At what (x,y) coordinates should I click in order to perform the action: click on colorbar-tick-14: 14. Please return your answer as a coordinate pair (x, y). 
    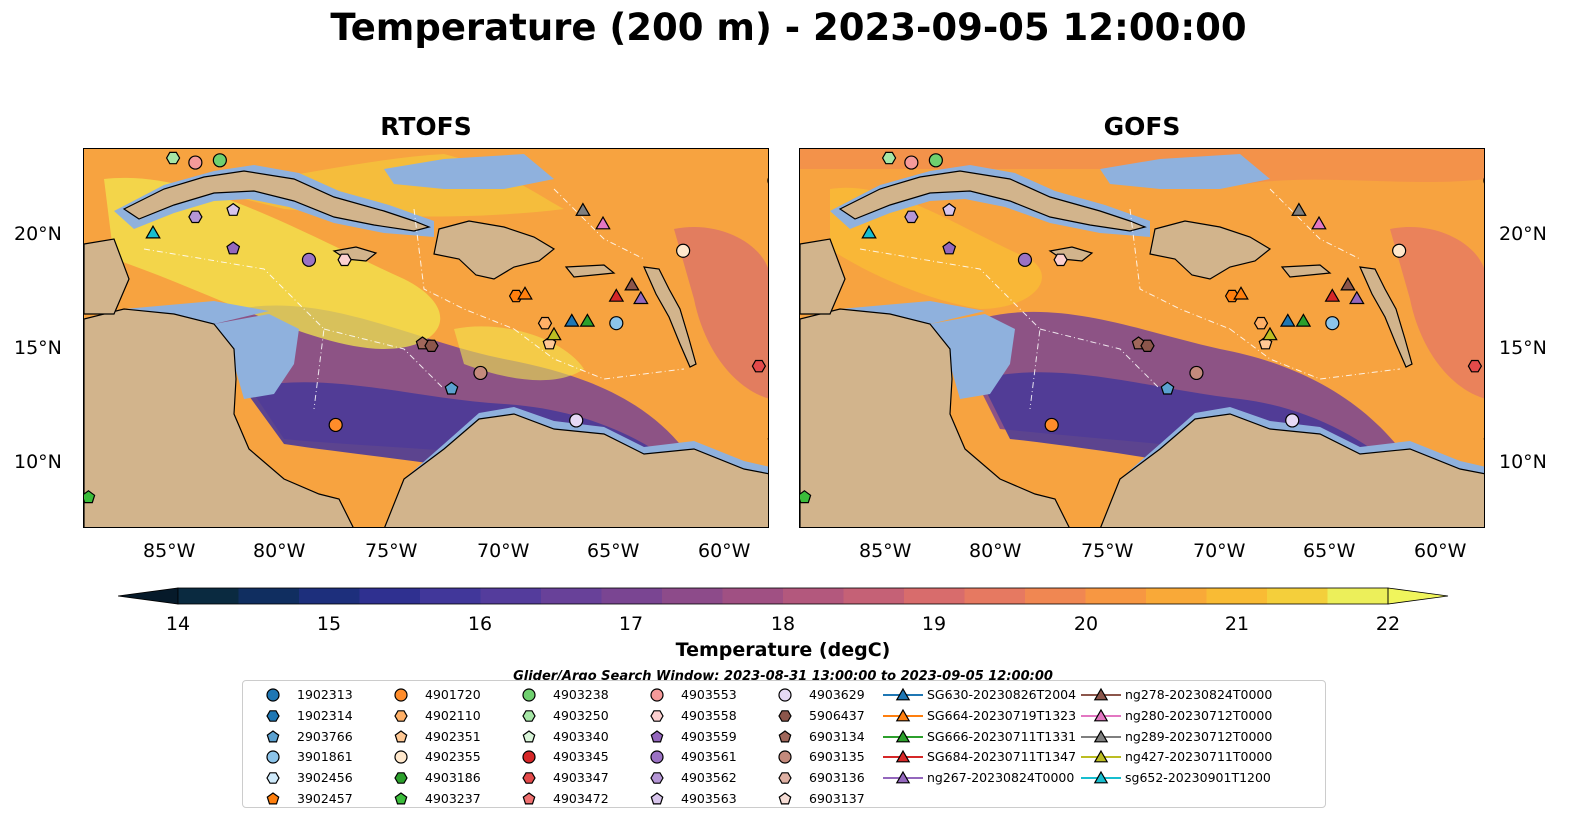
    Looking at the image, I should click on (178, 624).